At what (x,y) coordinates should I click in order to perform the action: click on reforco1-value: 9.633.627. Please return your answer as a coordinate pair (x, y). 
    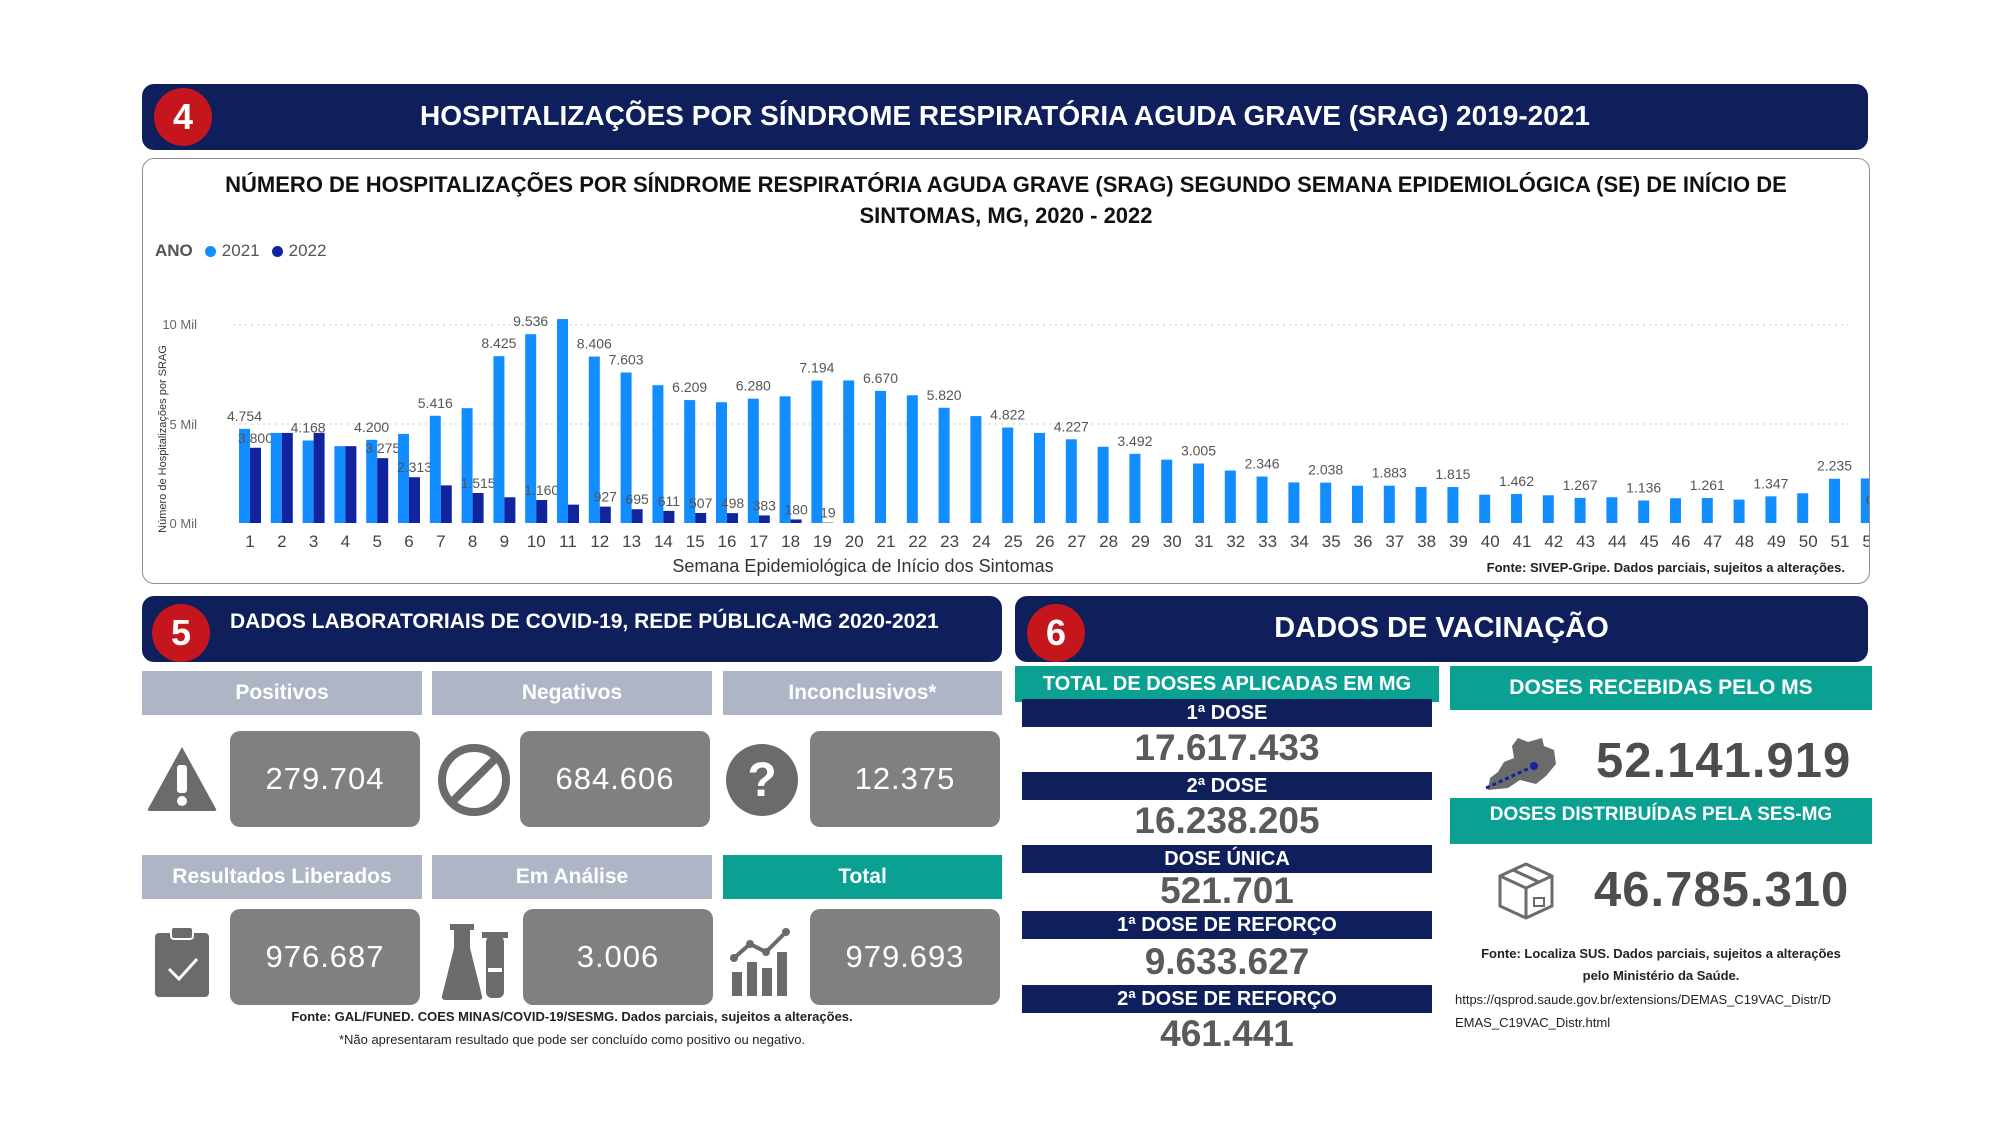
    Looking at the image, I should click on (1227, 961).